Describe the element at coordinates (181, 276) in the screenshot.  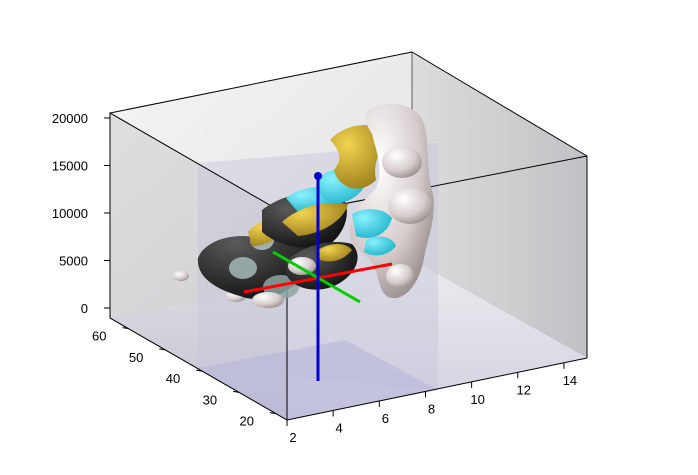
I see `surface-blob-small` at that location.